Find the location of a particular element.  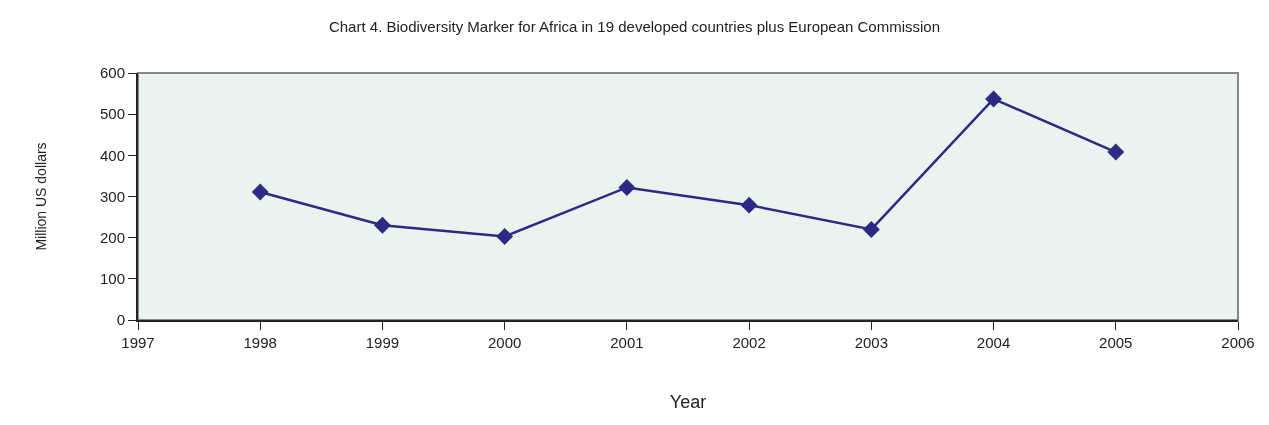

y-tick-label: 500 is located at coordinates (112, 114).